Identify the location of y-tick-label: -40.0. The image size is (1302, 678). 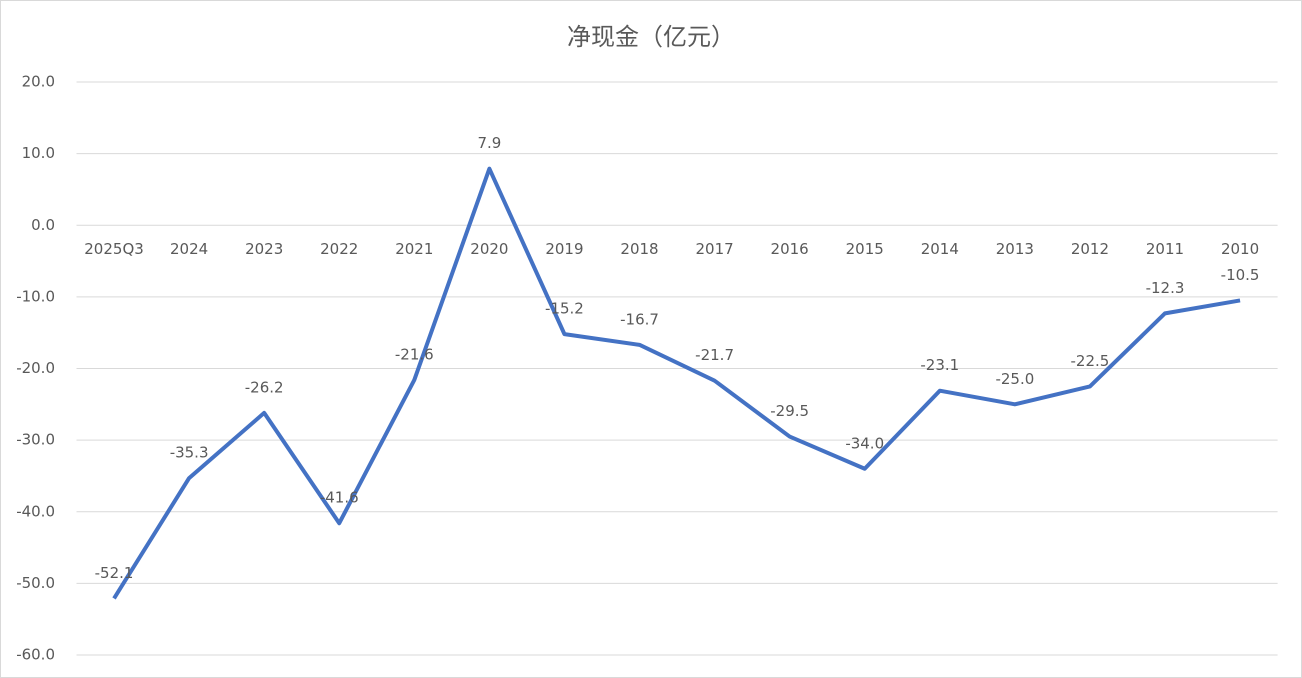
(35, 511).